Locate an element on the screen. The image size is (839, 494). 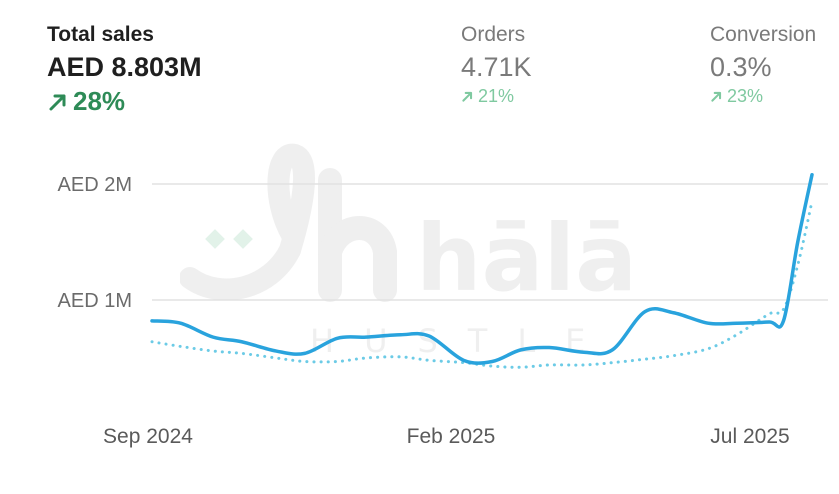
metric-orders: Orders 4.71K 21% is located at coordinates (496, 64).